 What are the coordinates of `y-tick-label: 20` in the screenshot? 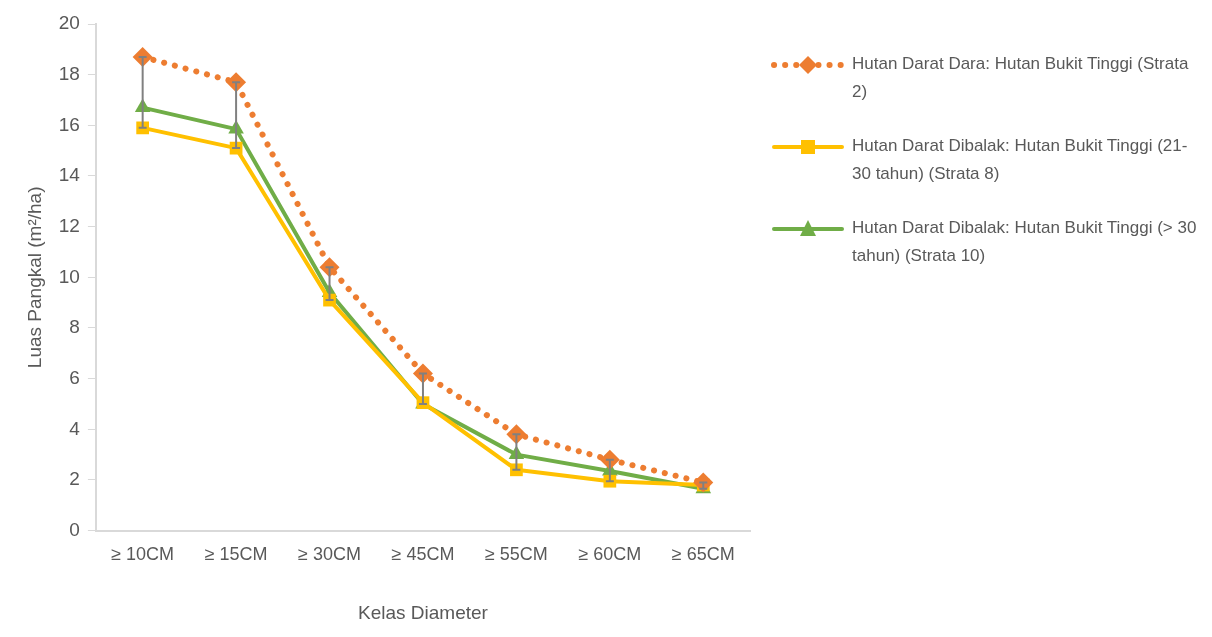 It's located at (69, 23).